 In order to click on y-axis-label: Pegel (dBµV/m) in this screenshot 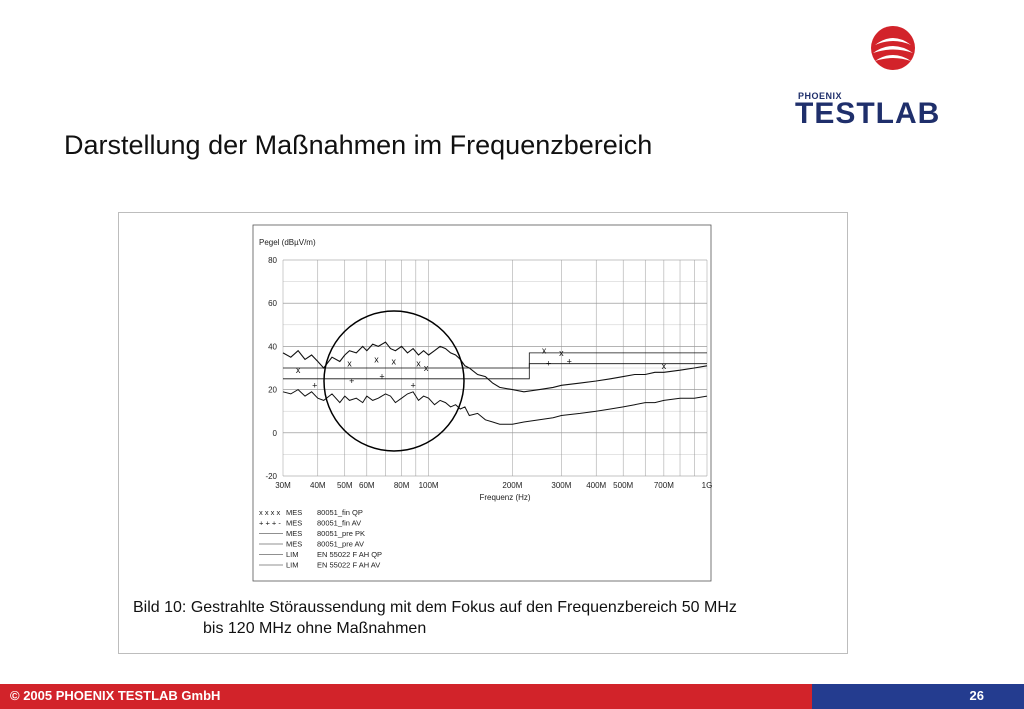, I will do `click(287, 242)`.